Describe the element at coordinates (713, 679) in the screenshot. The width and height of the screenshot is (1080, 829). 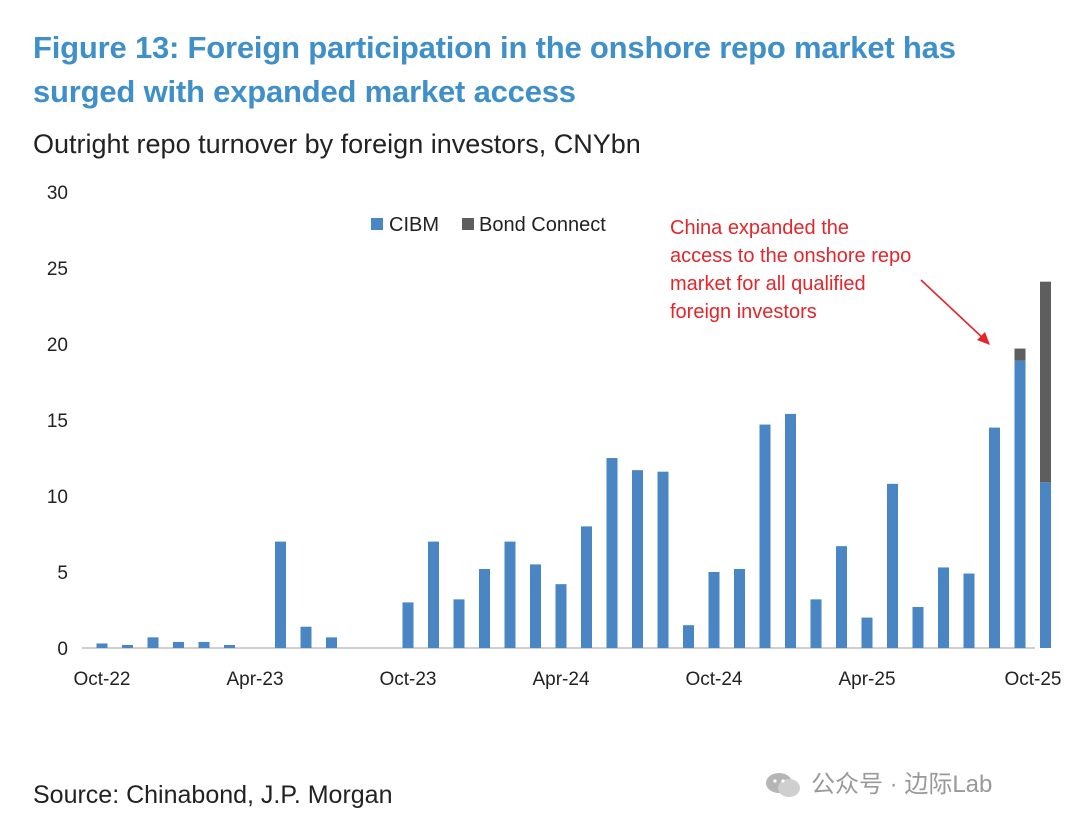
I see `x-tick-label: Oct-24` at that location.